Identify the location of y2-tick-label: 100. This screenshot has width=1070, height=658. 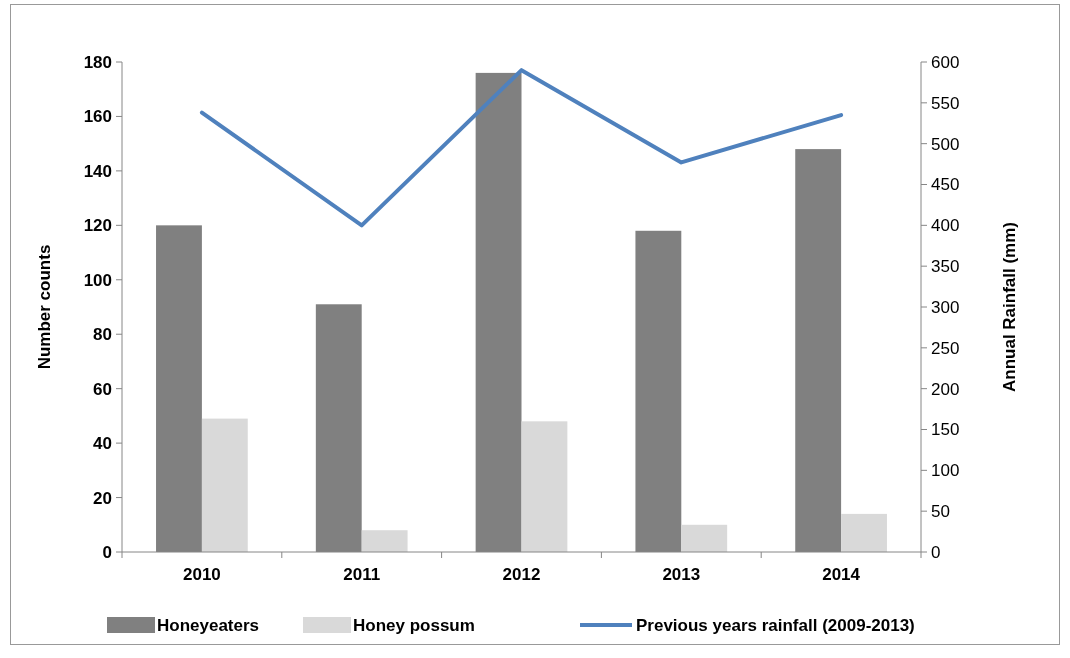
(945, 471).